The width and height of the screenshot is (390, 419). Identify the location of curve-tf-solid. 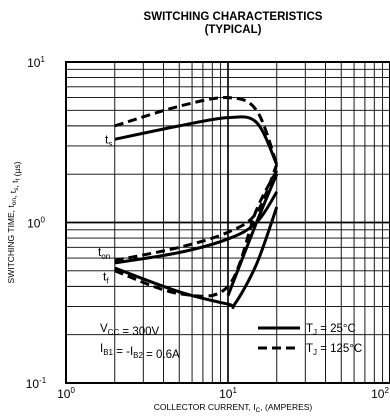
(196, 258).